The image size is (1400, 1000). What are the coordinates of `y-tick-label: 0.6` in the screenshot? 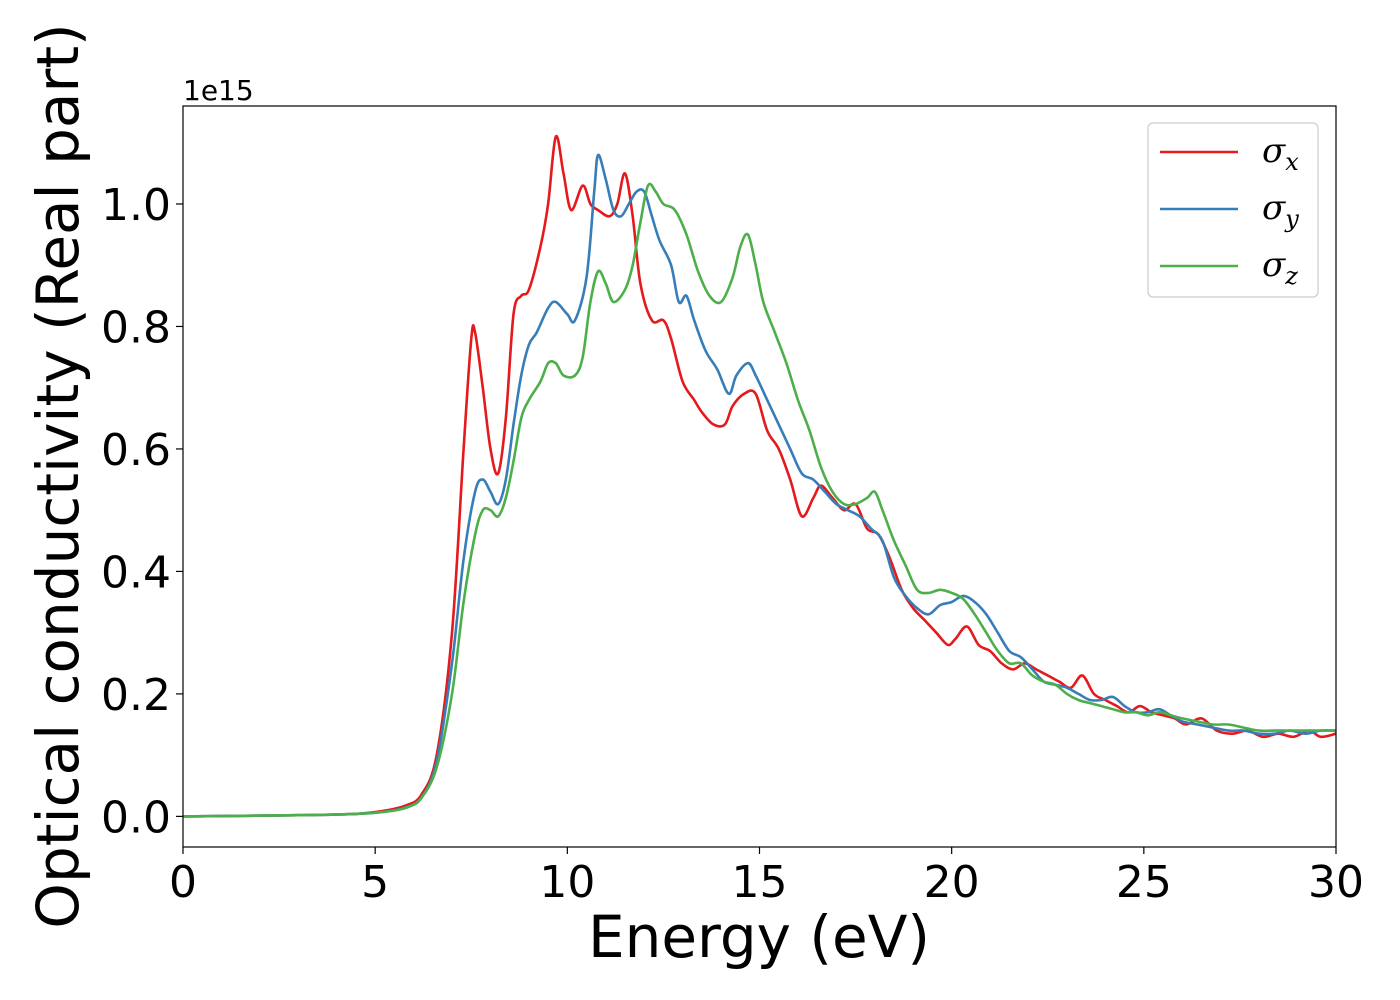 It's located at (136, 450).